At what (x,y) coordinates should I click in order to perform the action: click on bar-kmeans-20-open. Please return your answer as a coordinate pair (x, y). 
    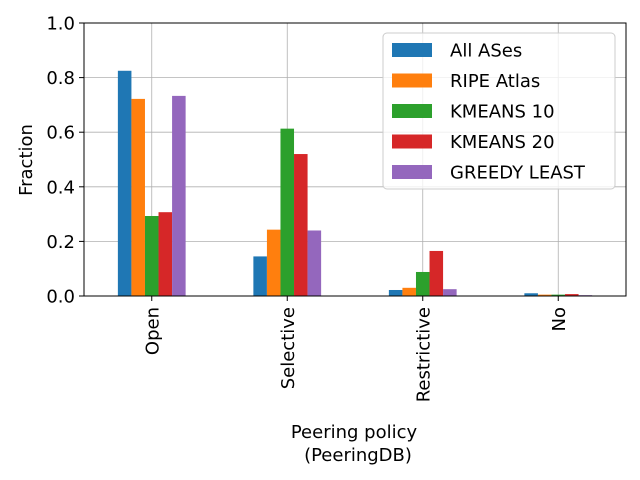
    Looking at the image, I should click on (165, 254).